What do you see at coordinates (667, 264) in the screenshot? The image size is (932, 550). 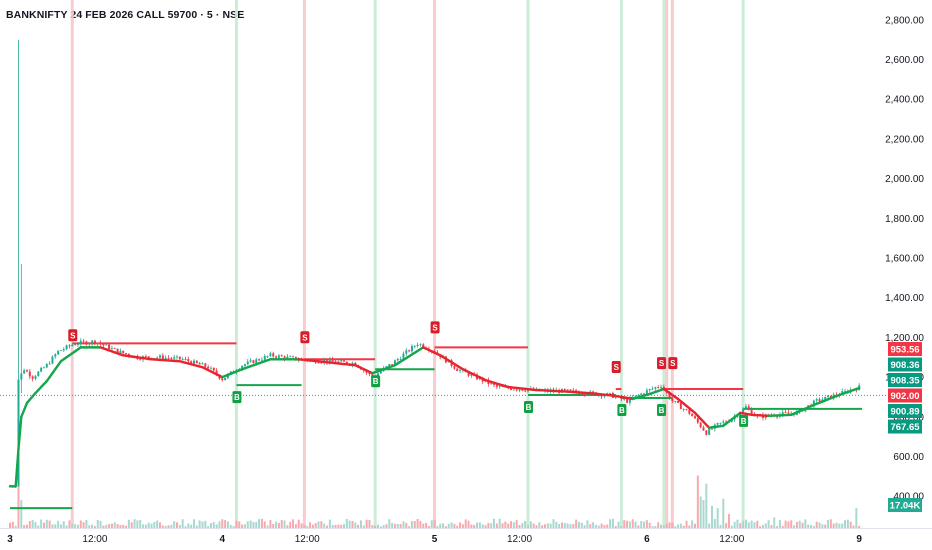 I see `sell-zone-band` at bounding box center [667, 264].